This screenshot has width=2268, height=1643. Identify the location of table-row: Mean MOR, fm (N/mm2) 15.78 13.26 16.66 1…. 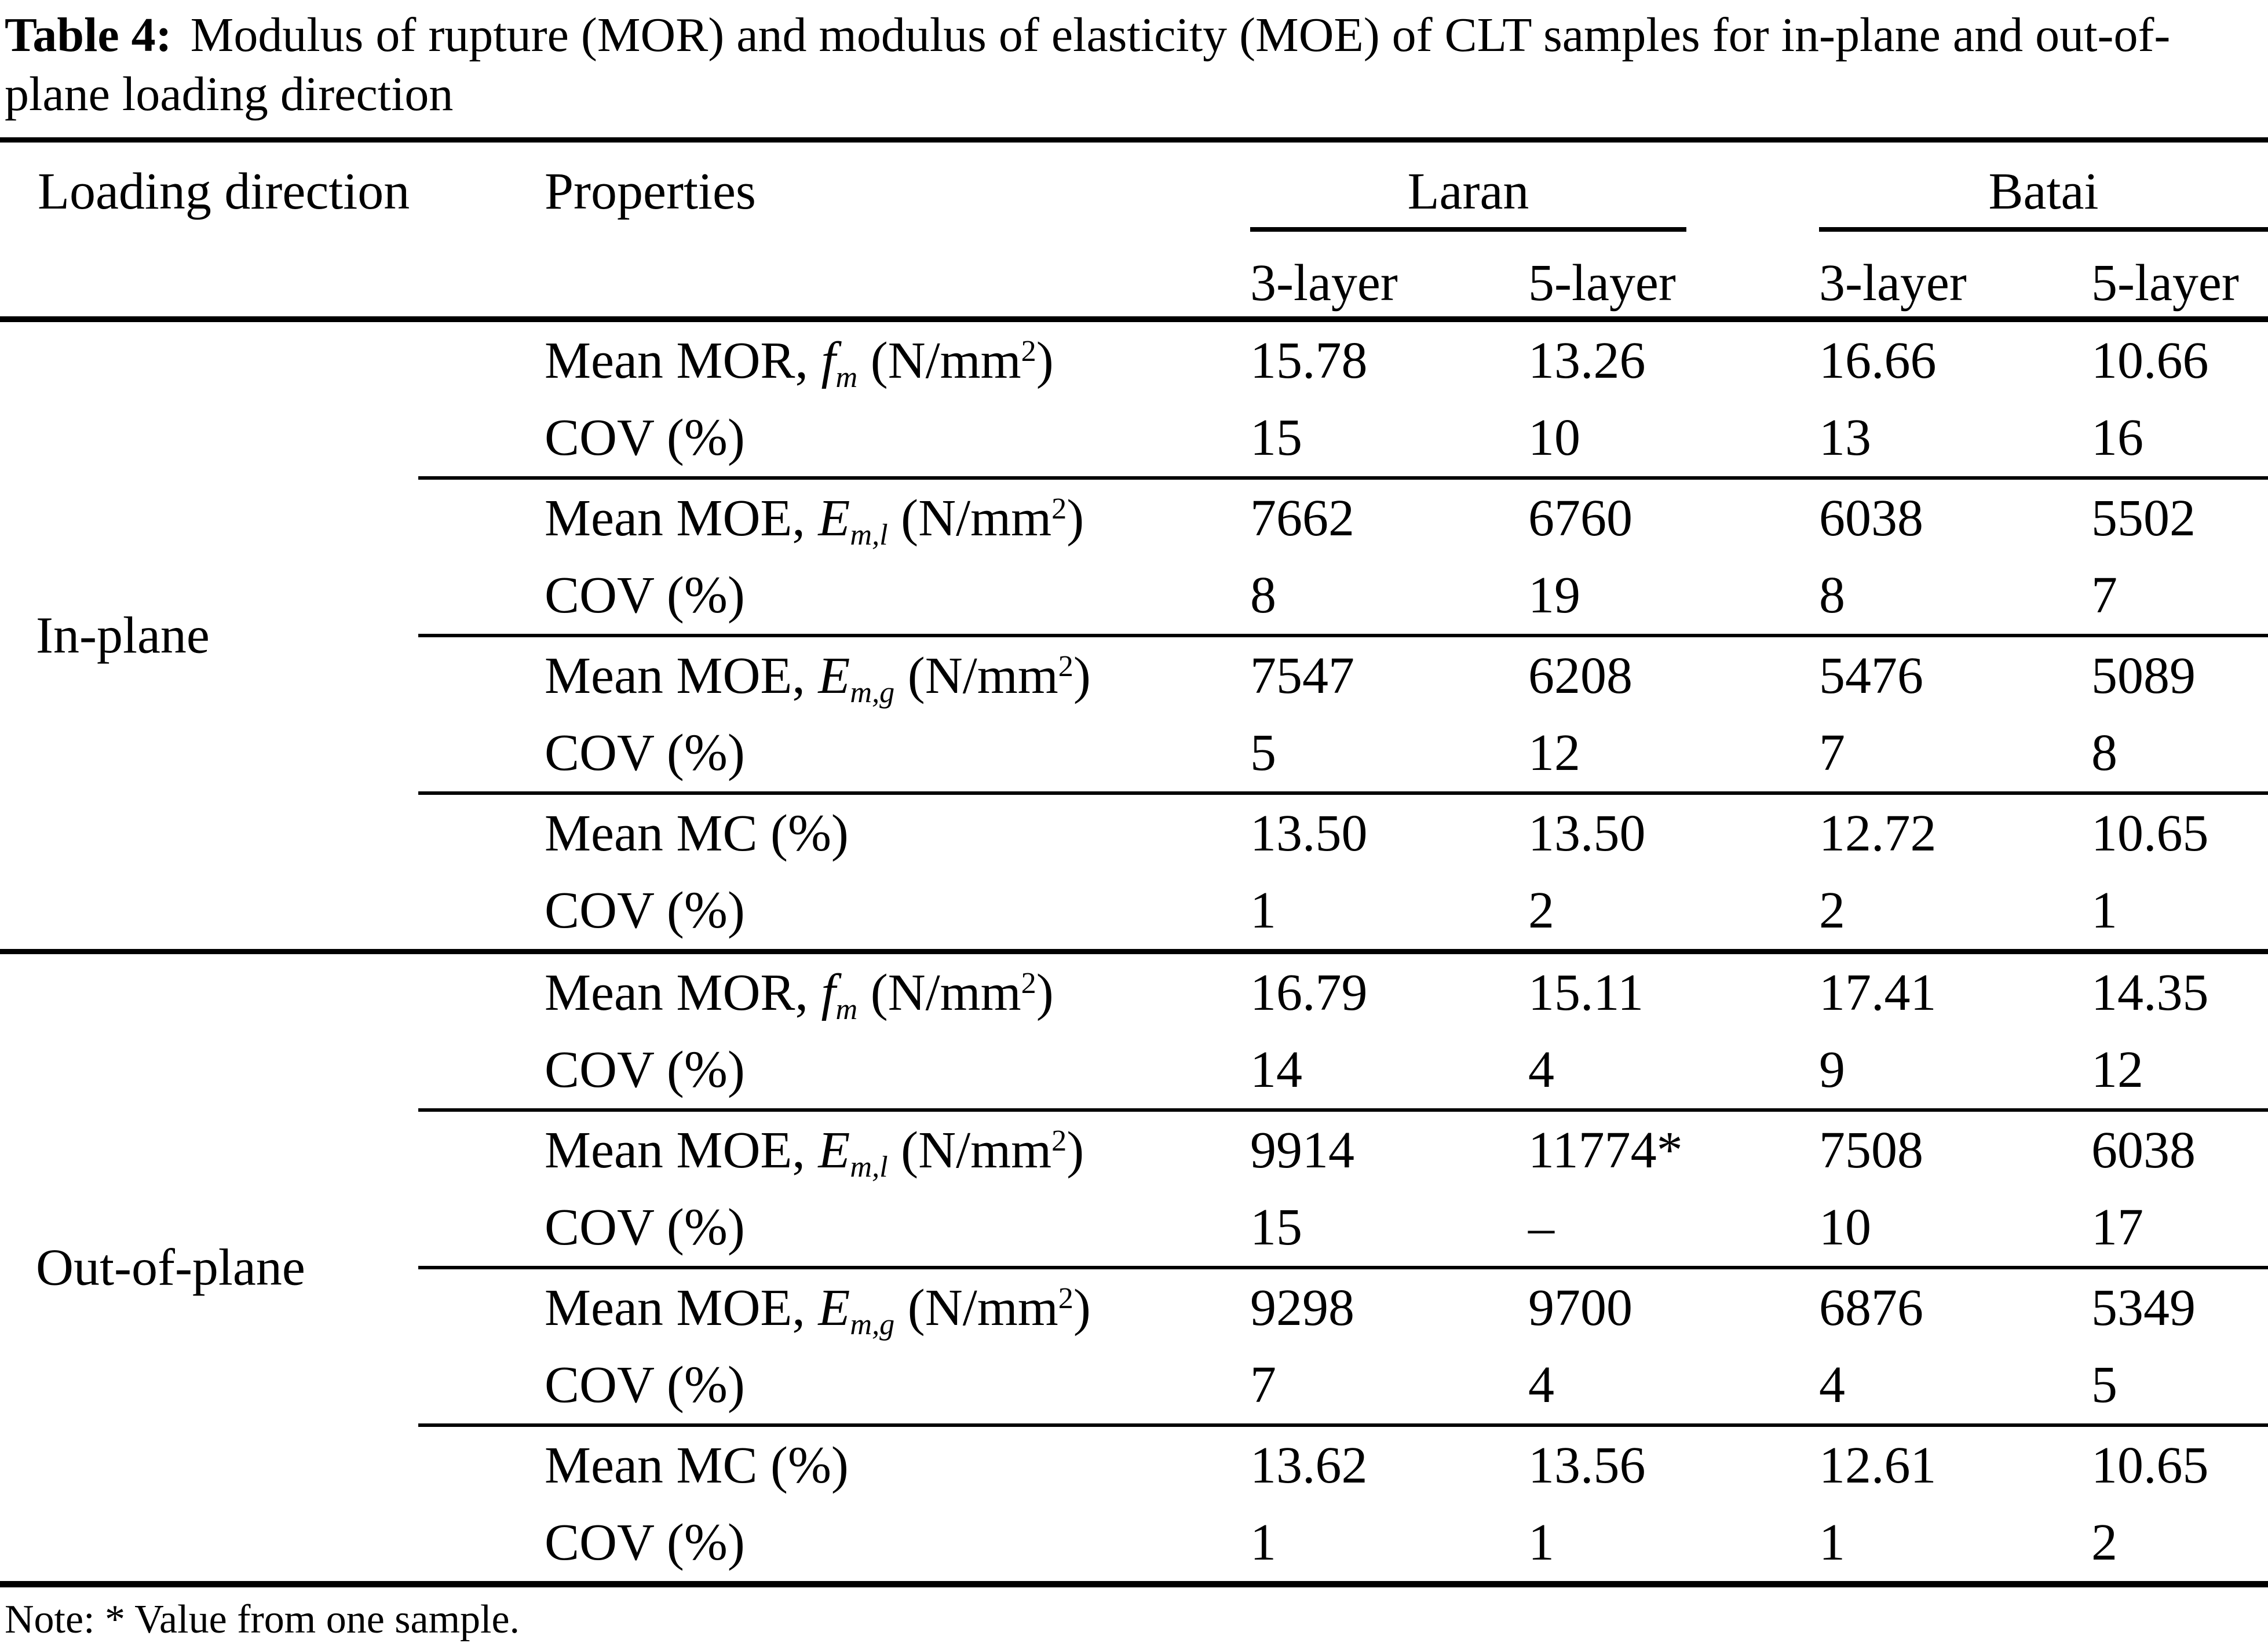
(1134, 360).